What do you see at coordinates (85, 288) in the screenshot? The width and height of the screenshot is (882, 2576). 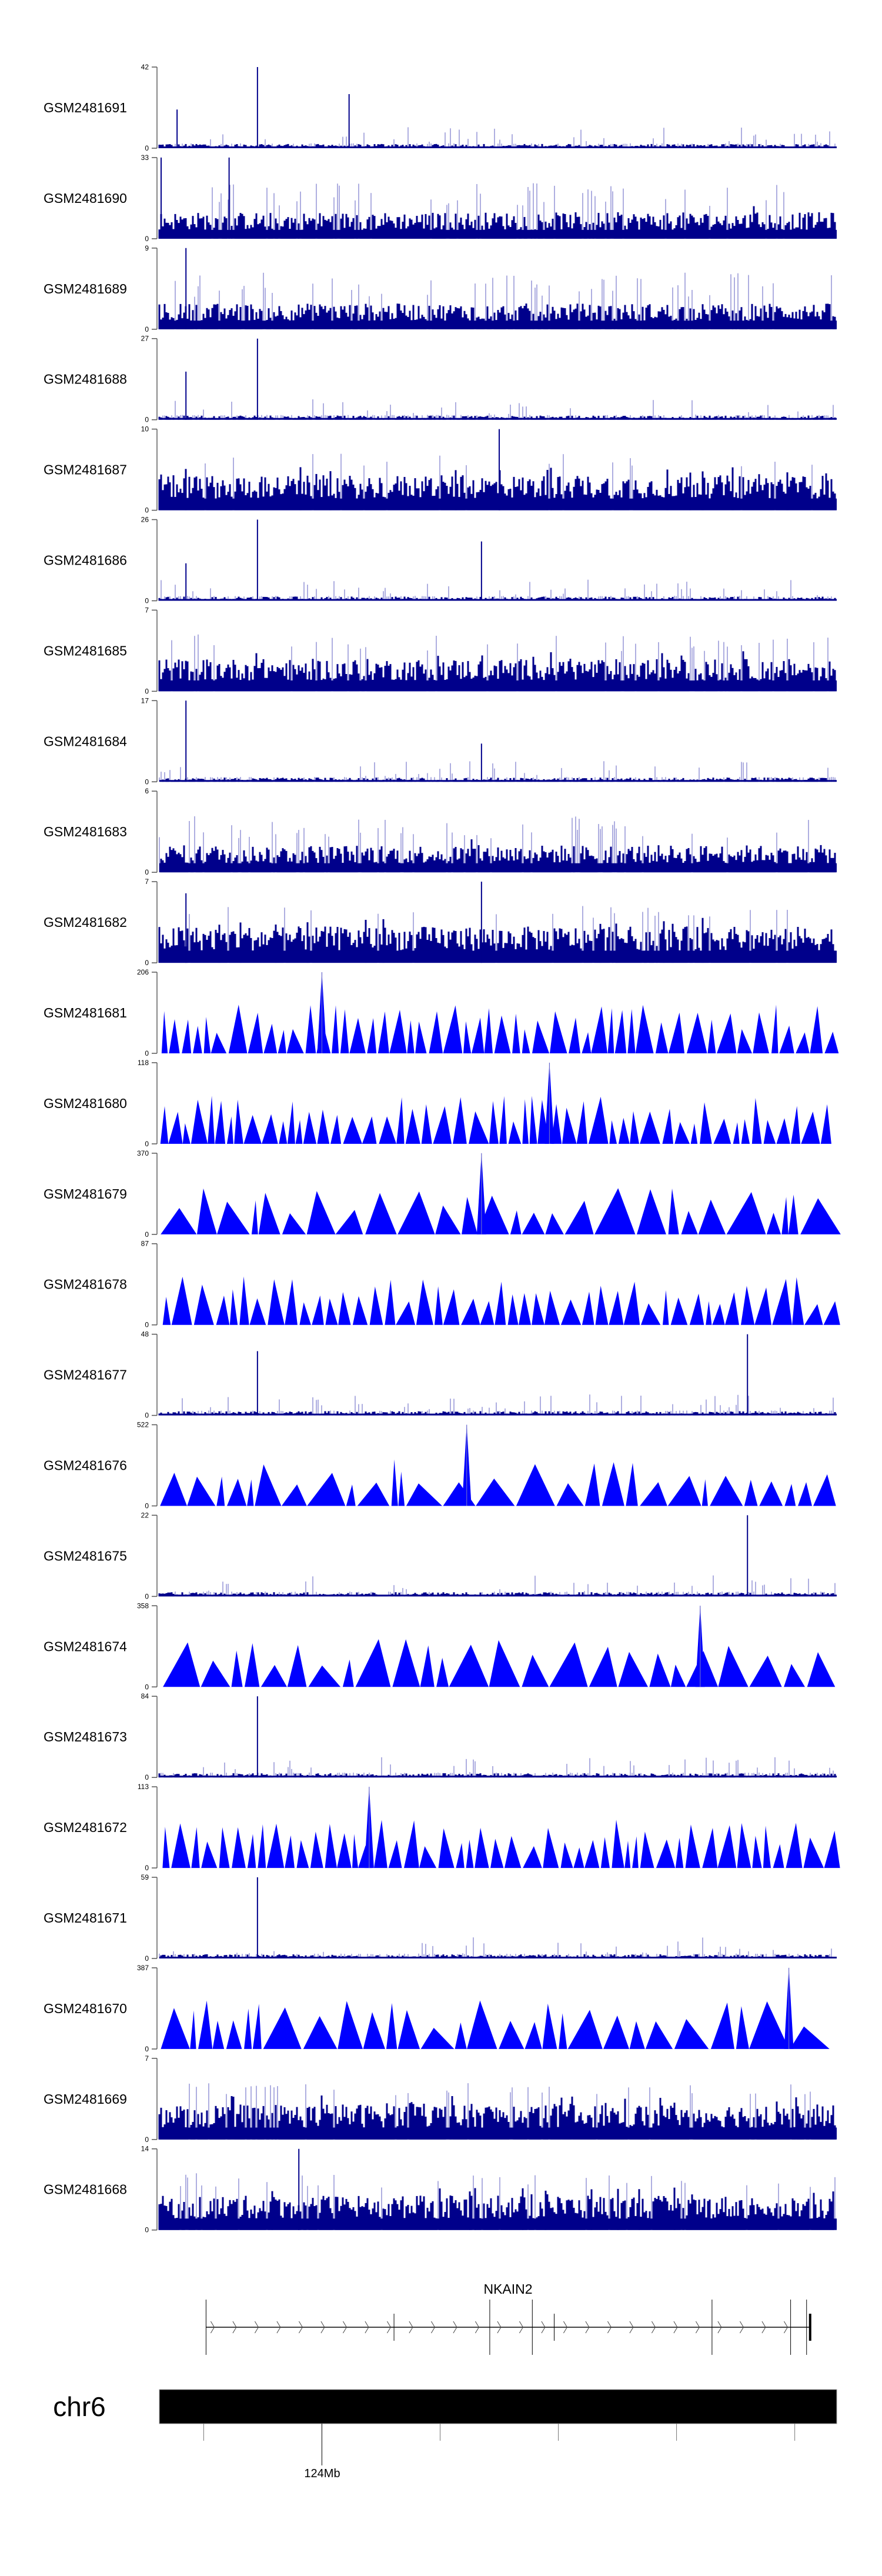 I see `track-label: GSM2481689` at bounding box center [85, 288].